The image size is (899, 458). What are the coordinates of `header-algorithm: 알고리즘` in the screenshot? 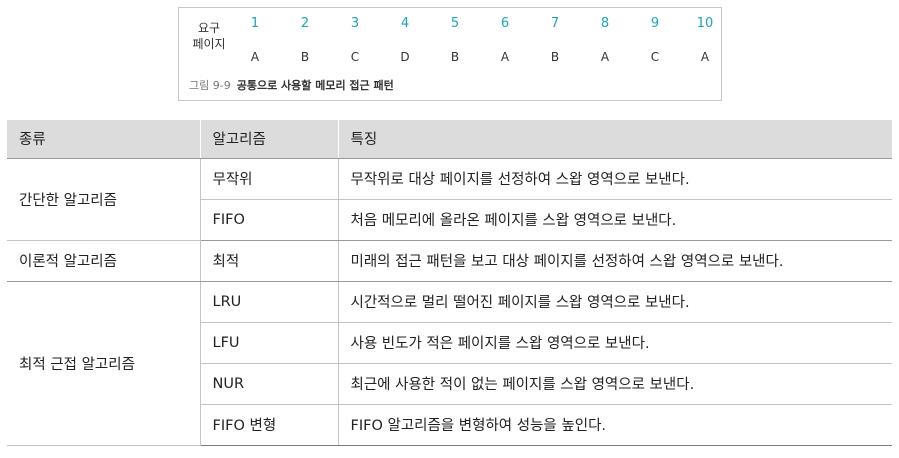 It's located at (268, 139).